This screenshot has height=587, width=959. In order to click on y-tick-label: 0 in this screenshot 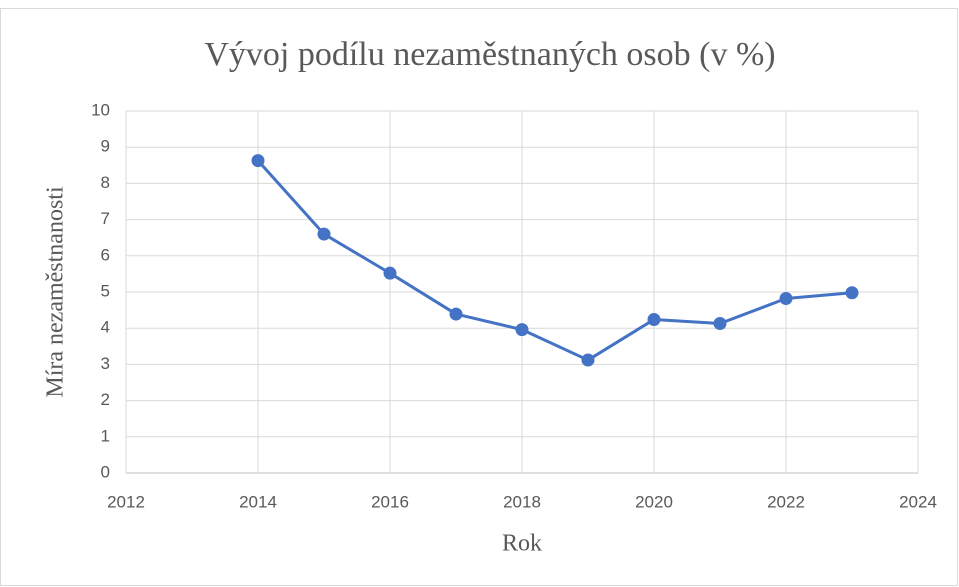, I will do `click(105, 471)`.